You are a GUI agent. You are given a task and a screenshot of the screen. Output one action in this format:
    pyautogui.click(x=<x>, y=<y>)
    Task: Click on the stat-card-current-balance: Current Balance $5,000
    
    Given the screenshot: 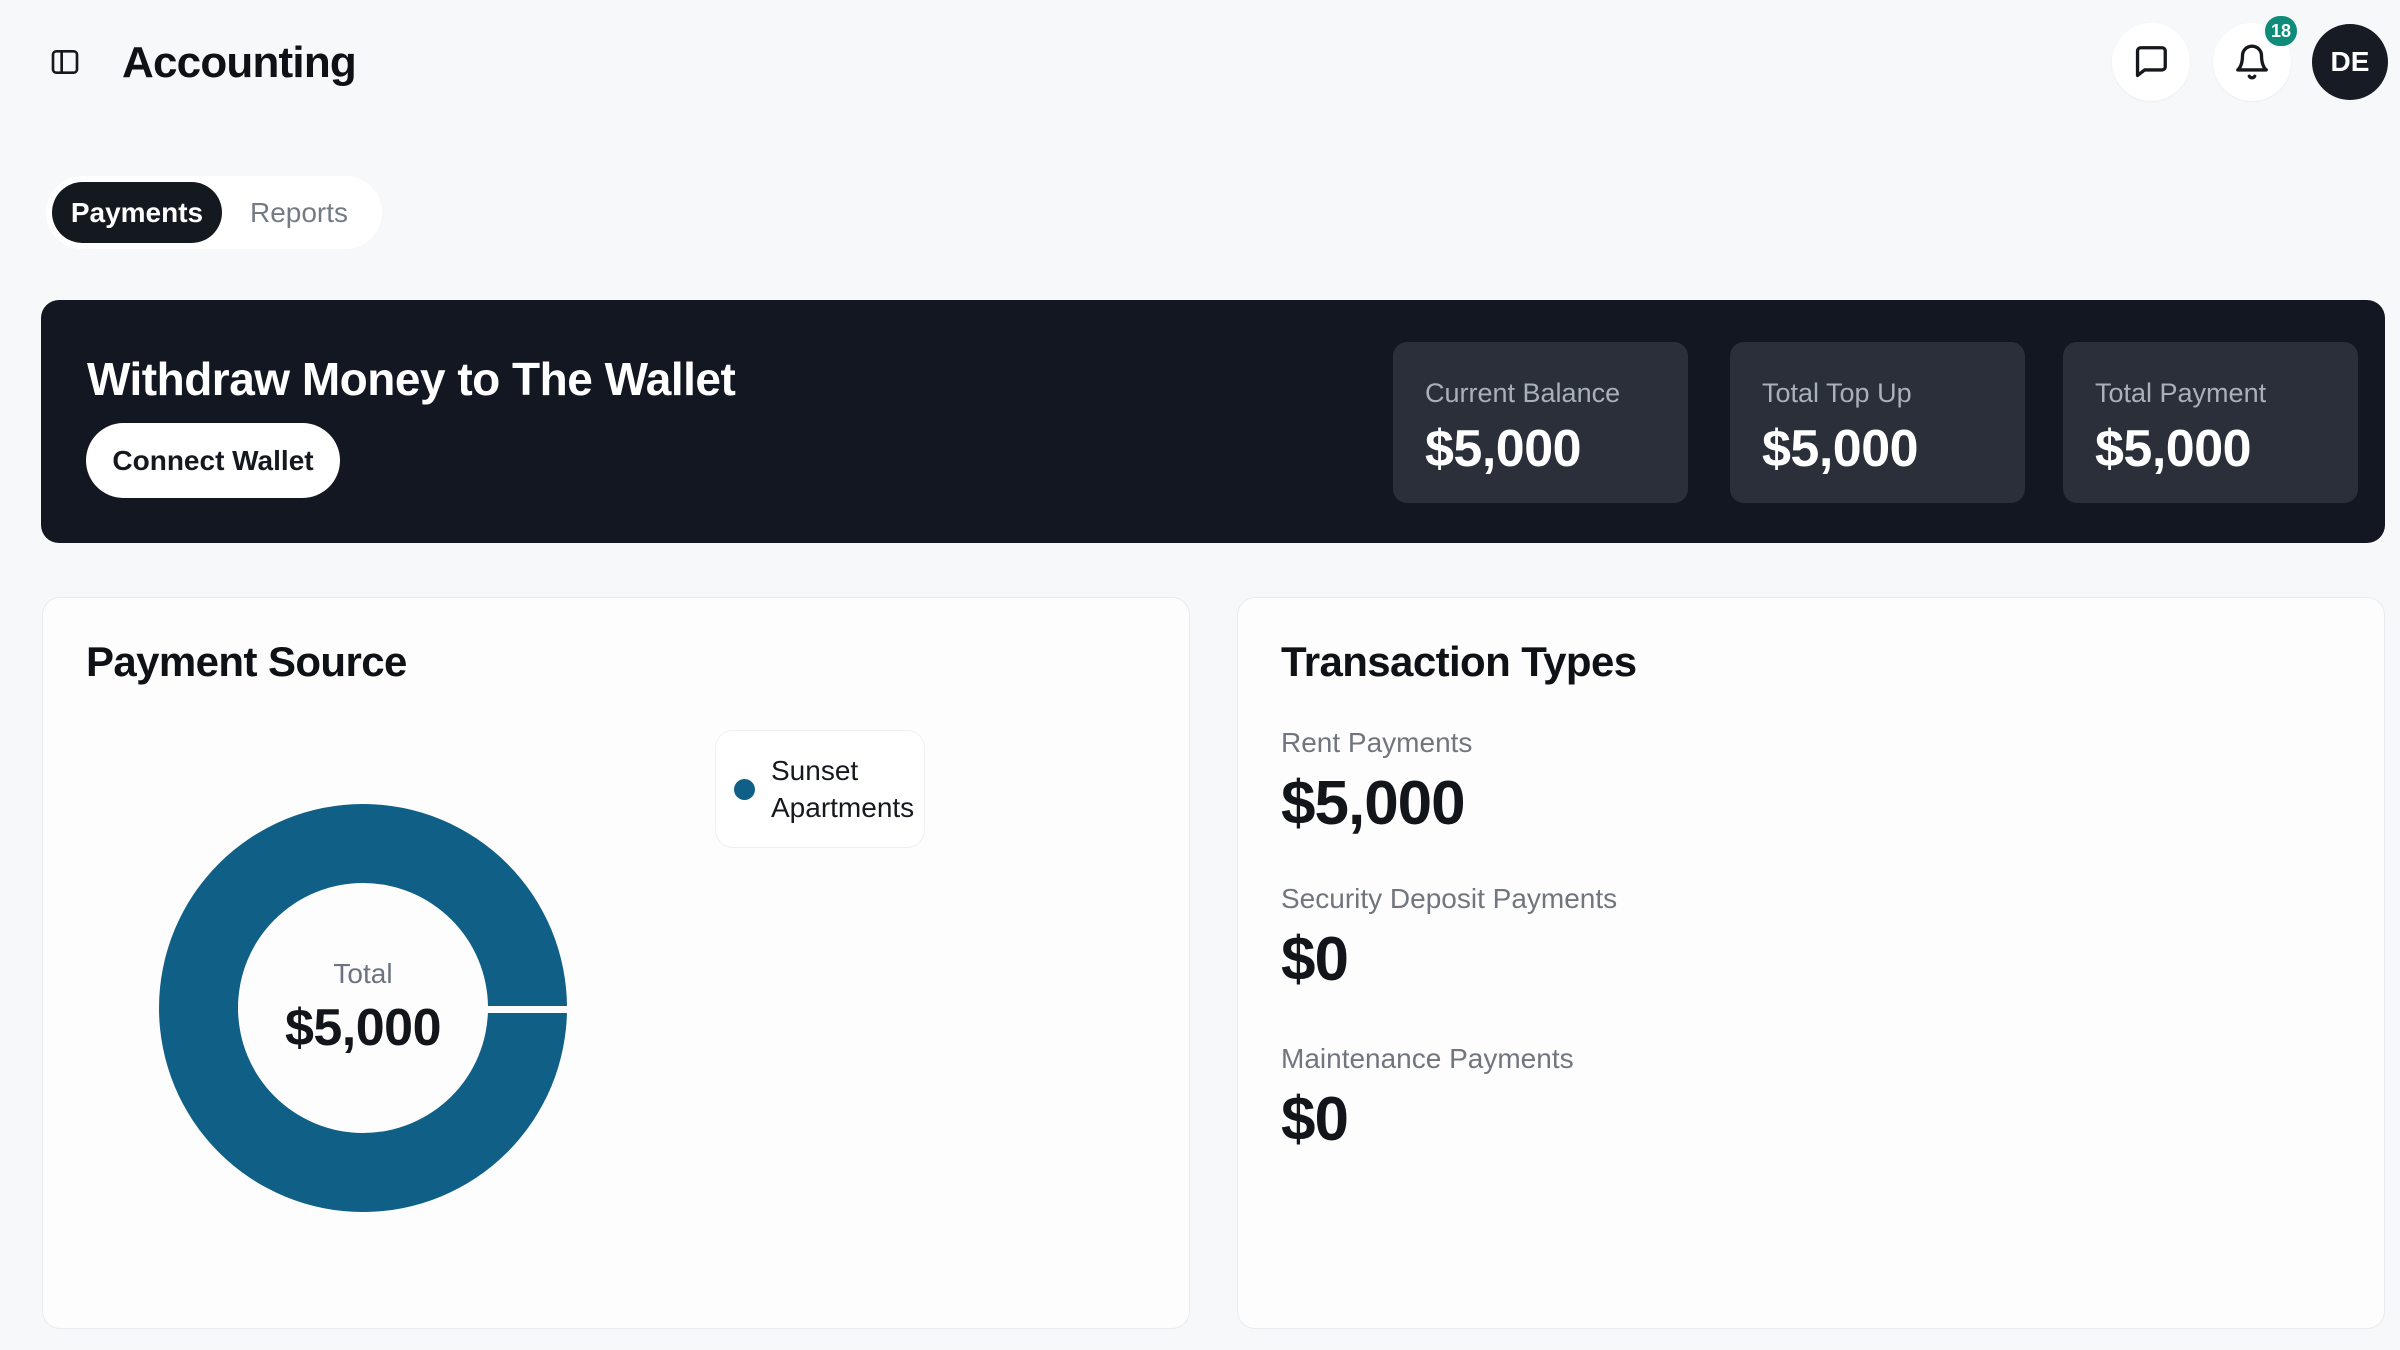 What is the action you would take?
    pyautogui.click(x=1540, y=422)
    